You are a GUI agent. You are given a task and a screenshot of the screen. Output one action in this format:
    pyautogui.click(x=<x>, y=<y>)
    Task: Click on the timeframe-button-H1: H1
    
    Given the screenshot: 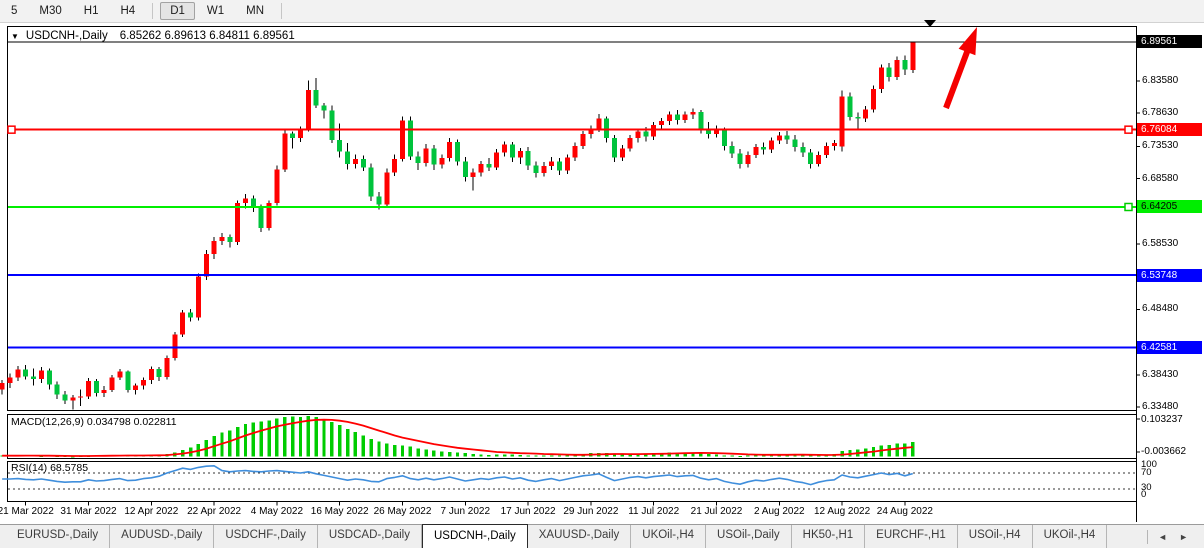 What is the action you would take?
    pyautogui.click(x=91, y=11)
    